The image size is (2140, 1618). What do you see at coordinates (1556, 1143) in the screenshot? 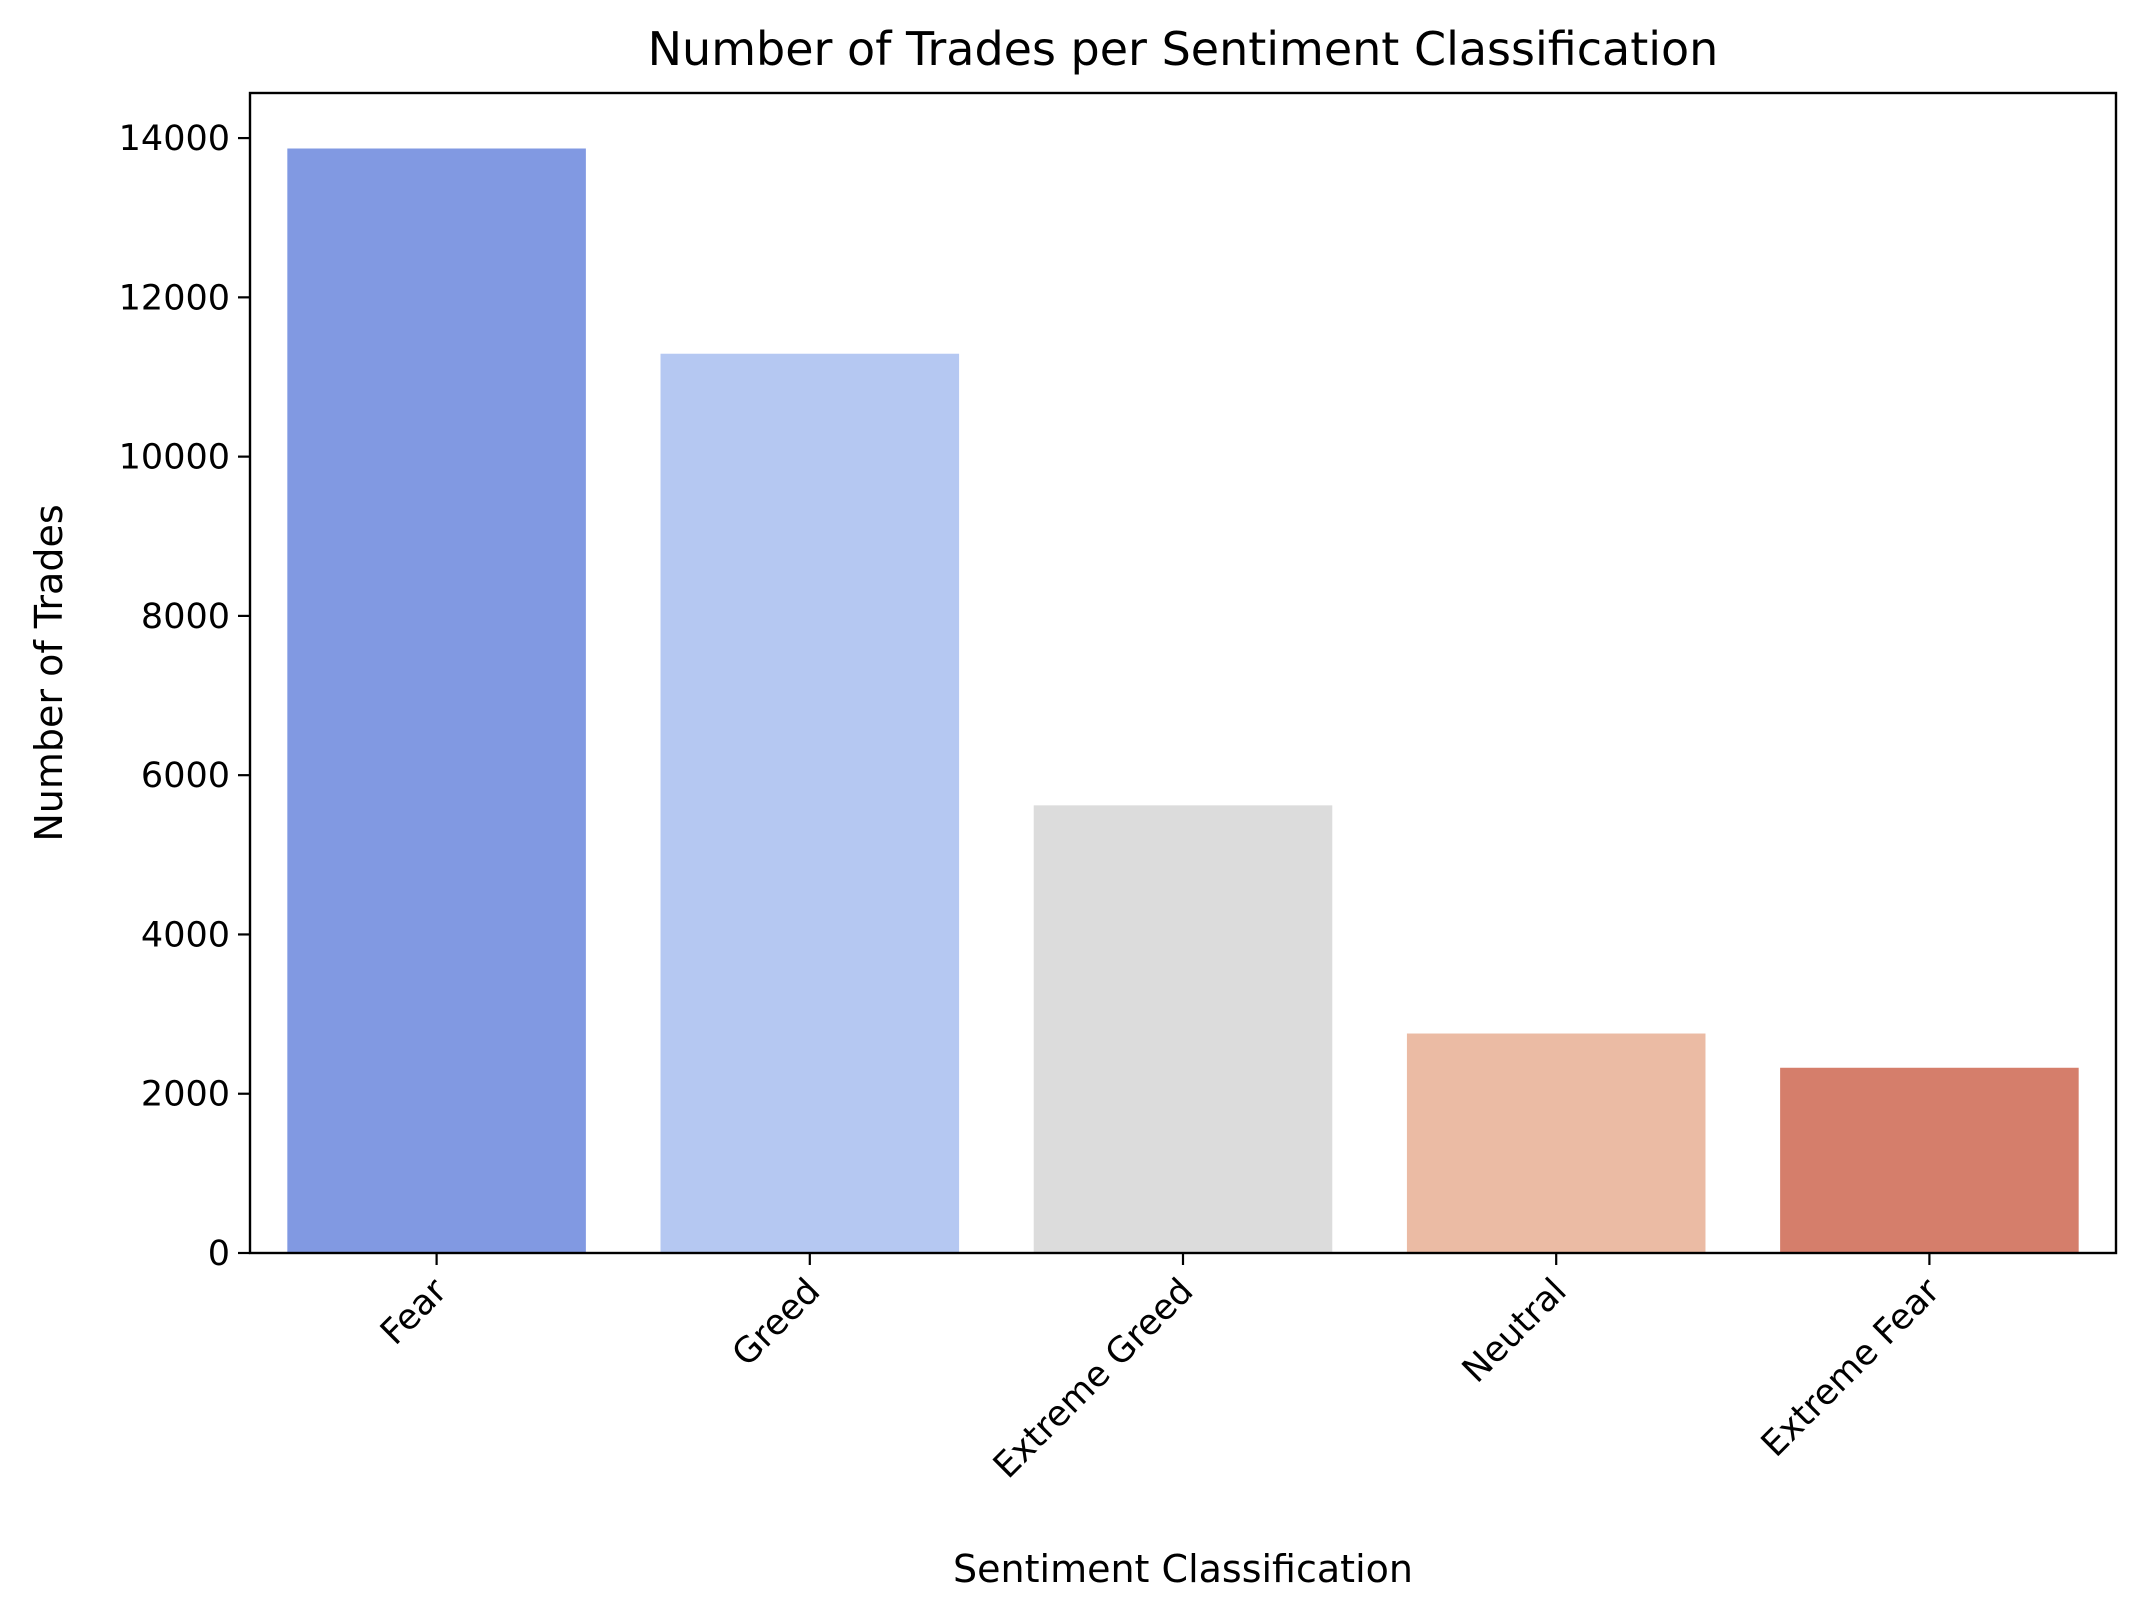
I see `bar-neutral` at bounding box center [1556, 1143].